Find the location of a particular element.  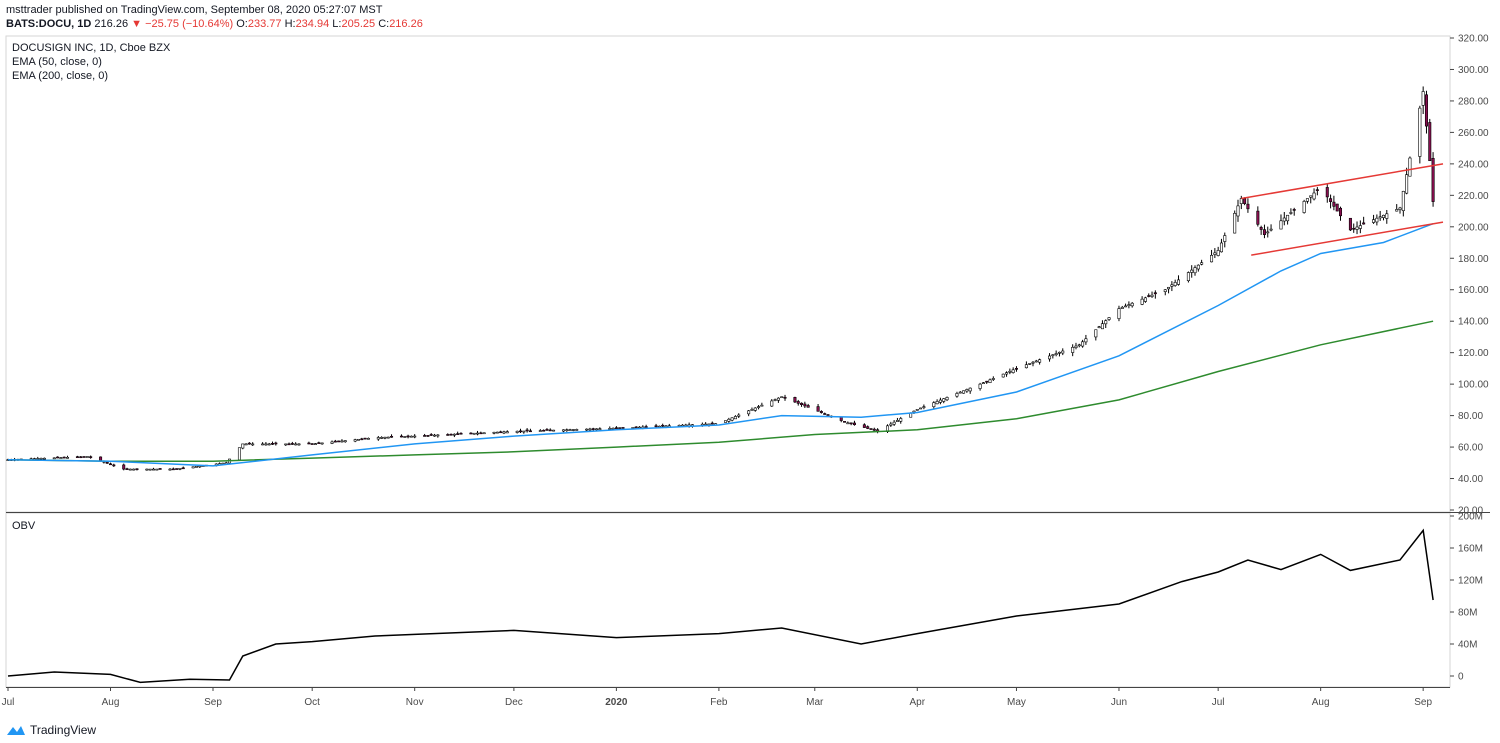

x-tick-label: Nov is located at coordinates (415, 702).